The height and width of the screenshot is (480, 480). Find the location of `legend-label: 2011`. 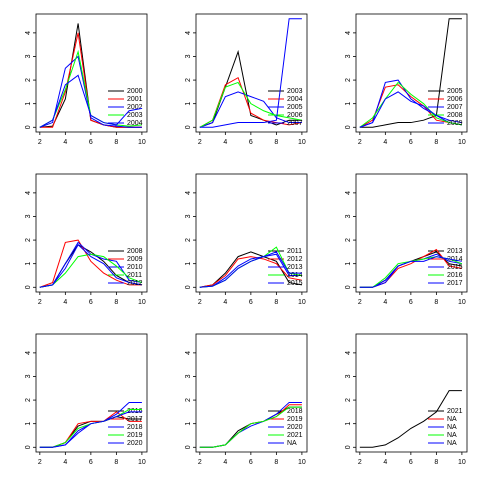

legend-label: 2011 is located at coordinates (134, 275).